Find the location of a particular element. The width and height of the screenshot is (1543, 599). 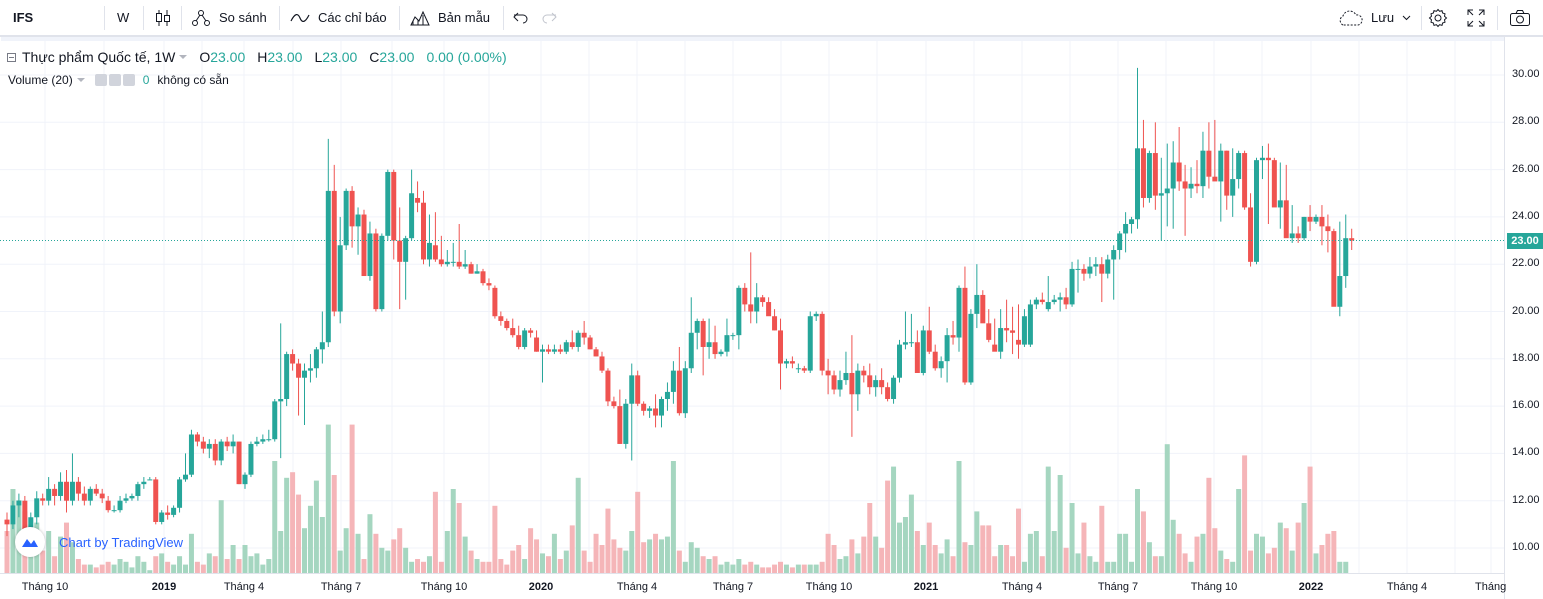

save-button: Lưu is located at coordinates (1374, 17).